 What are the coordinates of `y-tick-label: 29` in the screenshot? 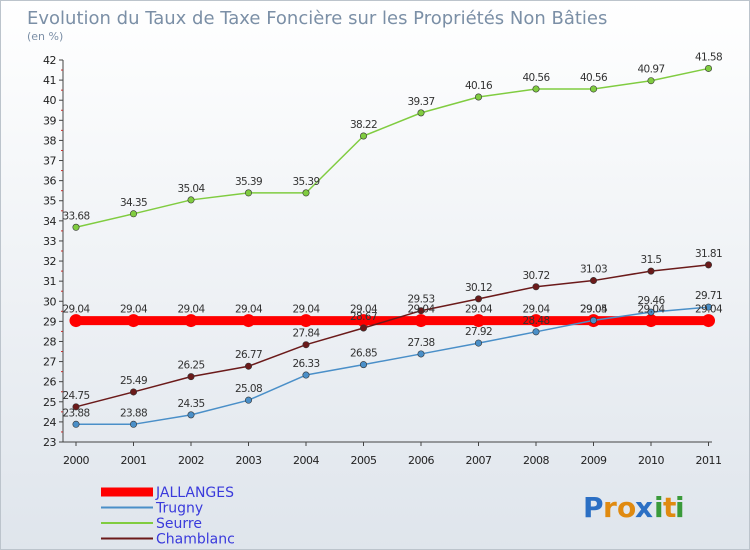 It's located at (49, 321).